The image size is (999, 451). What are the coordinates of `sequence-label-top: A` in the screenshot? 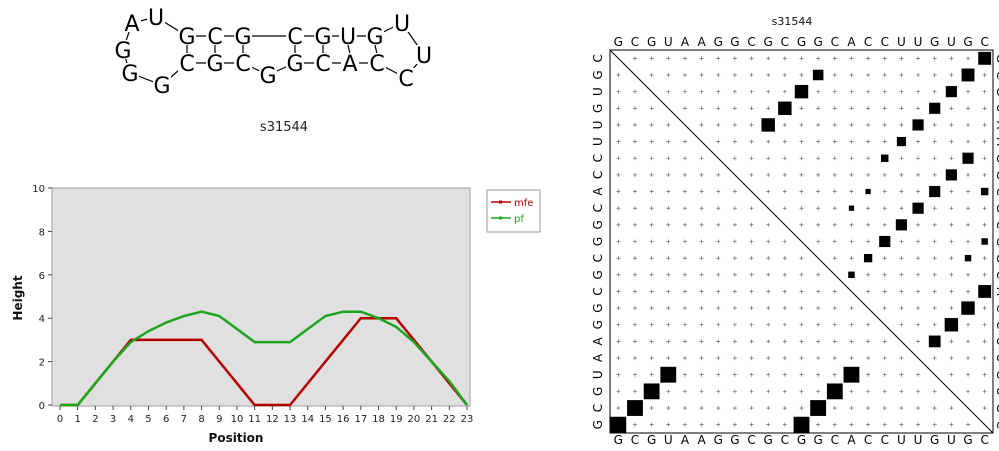 It's located at (701, 42).